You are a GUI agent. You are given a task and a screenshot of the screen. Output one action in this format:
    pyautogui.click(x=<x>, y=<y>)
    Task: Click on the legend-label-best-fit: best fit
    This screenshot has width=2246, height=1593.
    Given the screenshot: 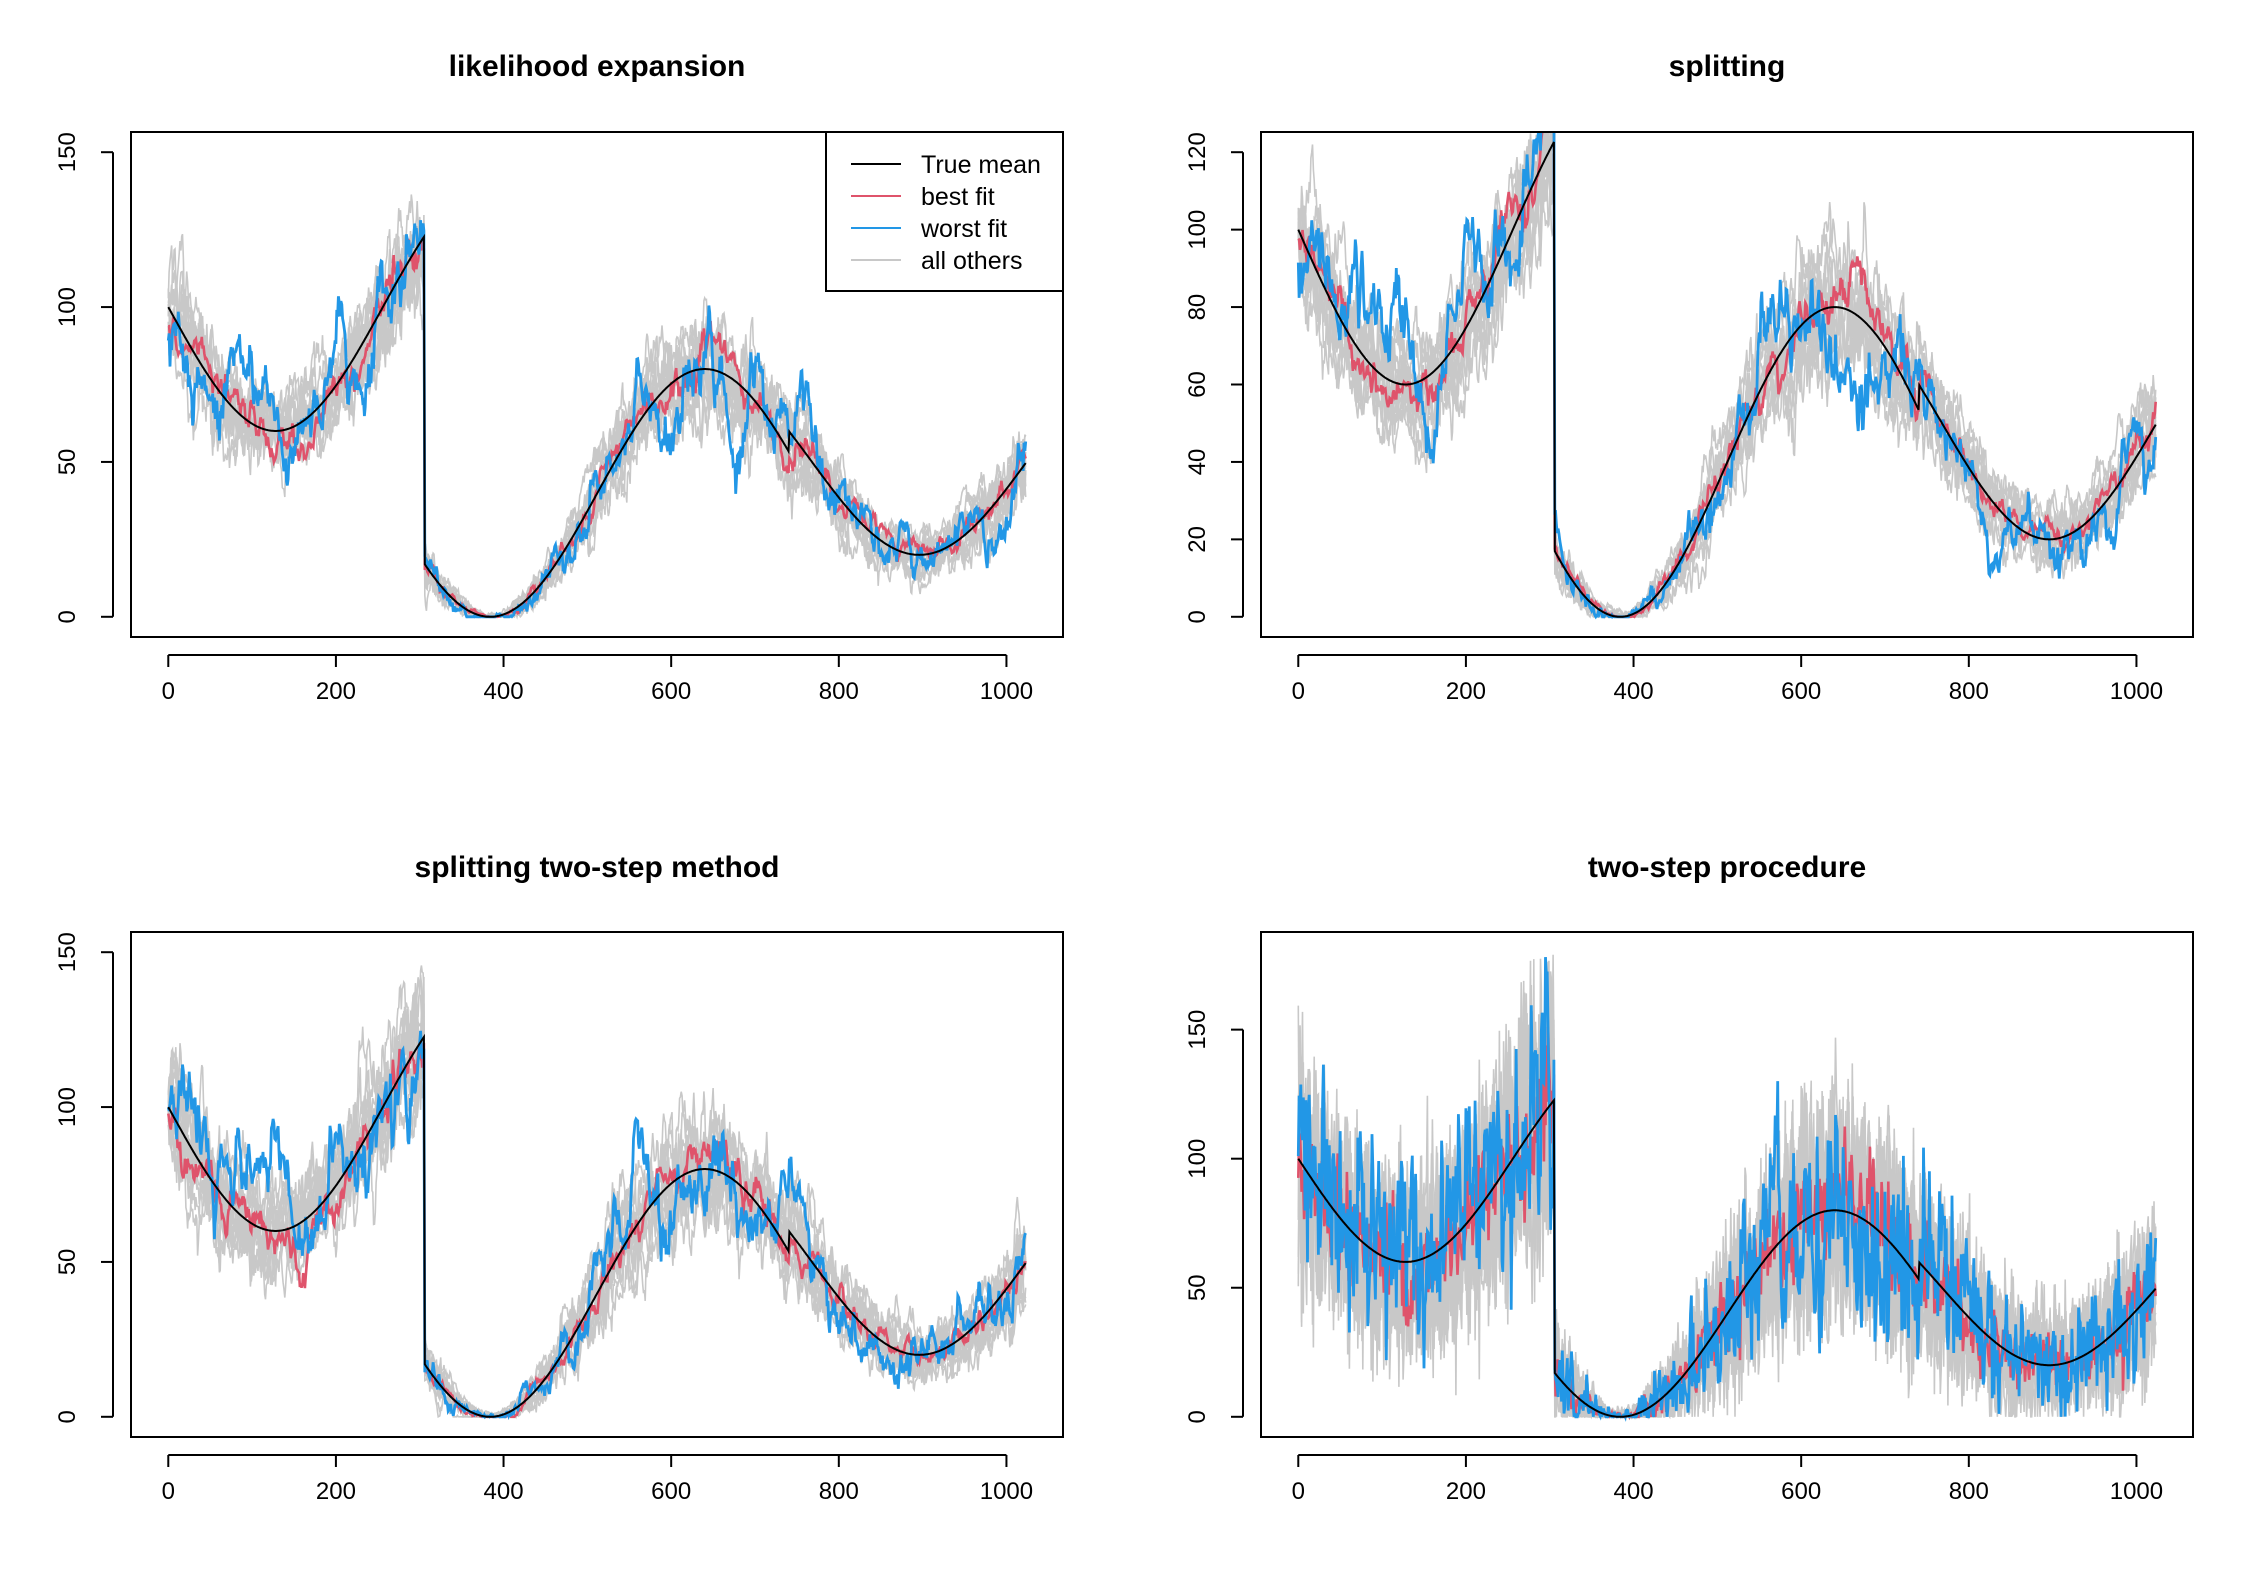 What is the action you would take?
    pyautogui.click(x=958, y=197)
    